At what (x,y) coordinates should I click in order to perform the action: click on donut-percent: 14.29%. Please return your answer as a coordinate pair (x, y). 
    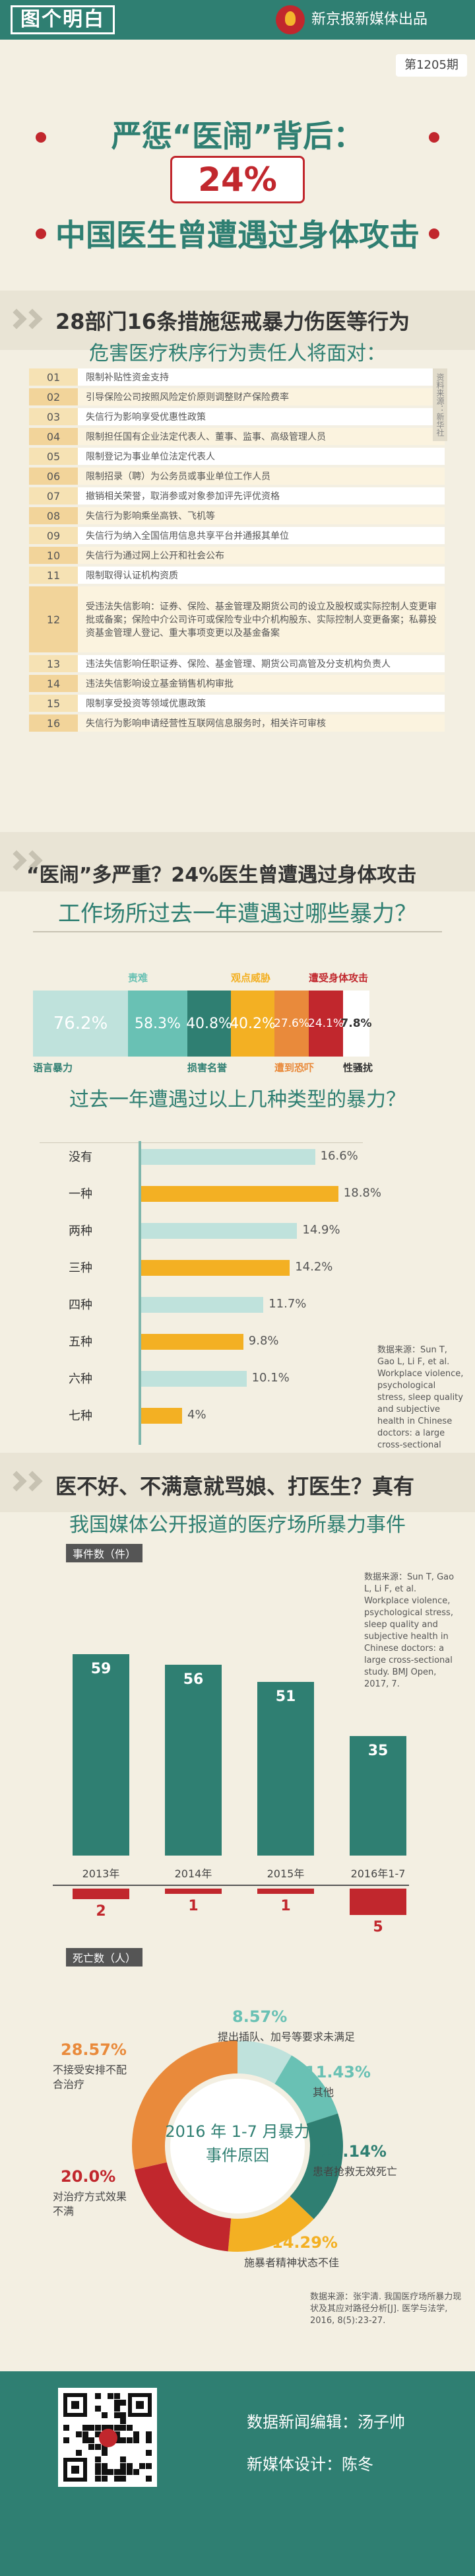
    Looking at the image, I should click on (305, 2242).